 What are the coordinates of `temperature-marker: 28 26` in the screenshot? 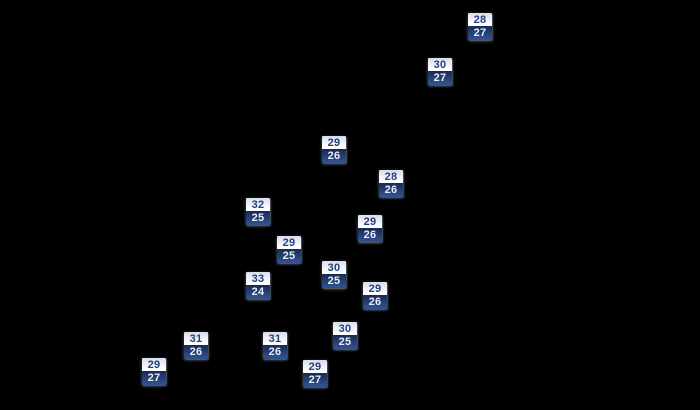 It's located at (391, 183).